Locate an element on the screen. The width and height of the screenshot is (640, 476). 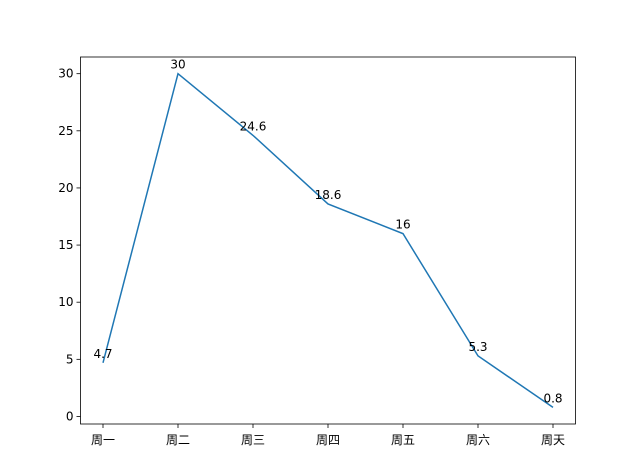
x-tick-label: 周五 is located at coordinates (403, 440).